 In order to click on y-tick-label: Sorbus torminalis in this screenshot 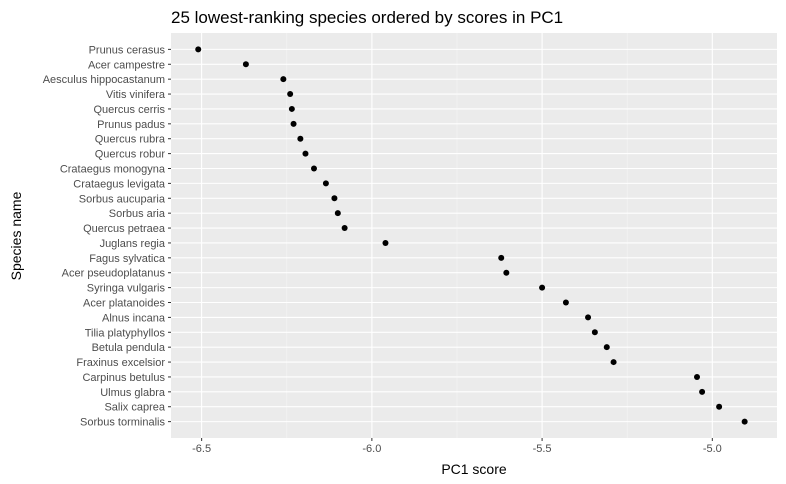, I will do `click(122, 423)`.